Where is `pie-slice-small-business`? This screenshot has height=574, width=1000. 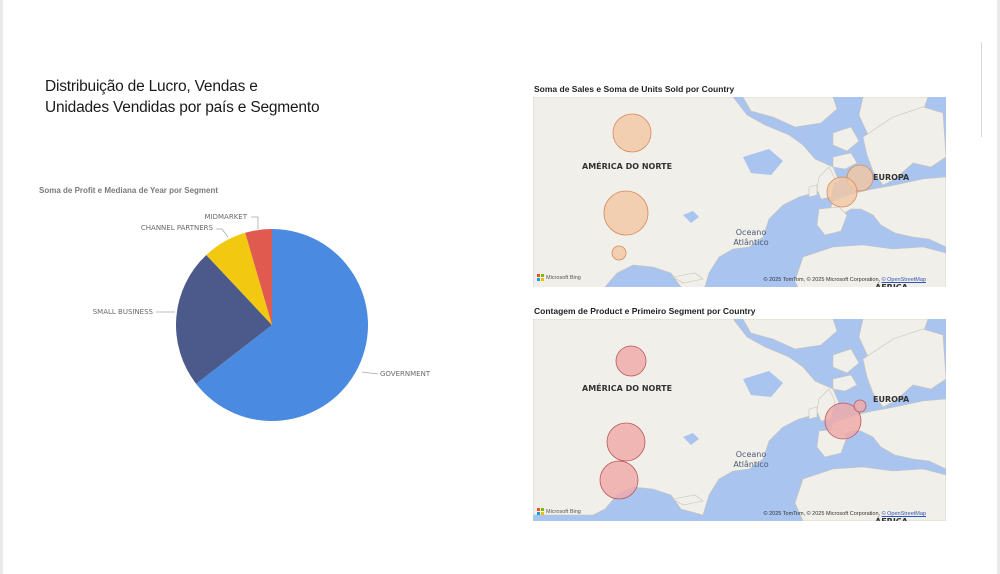 pie-slice-small-business is located at coordinates (224, 319).